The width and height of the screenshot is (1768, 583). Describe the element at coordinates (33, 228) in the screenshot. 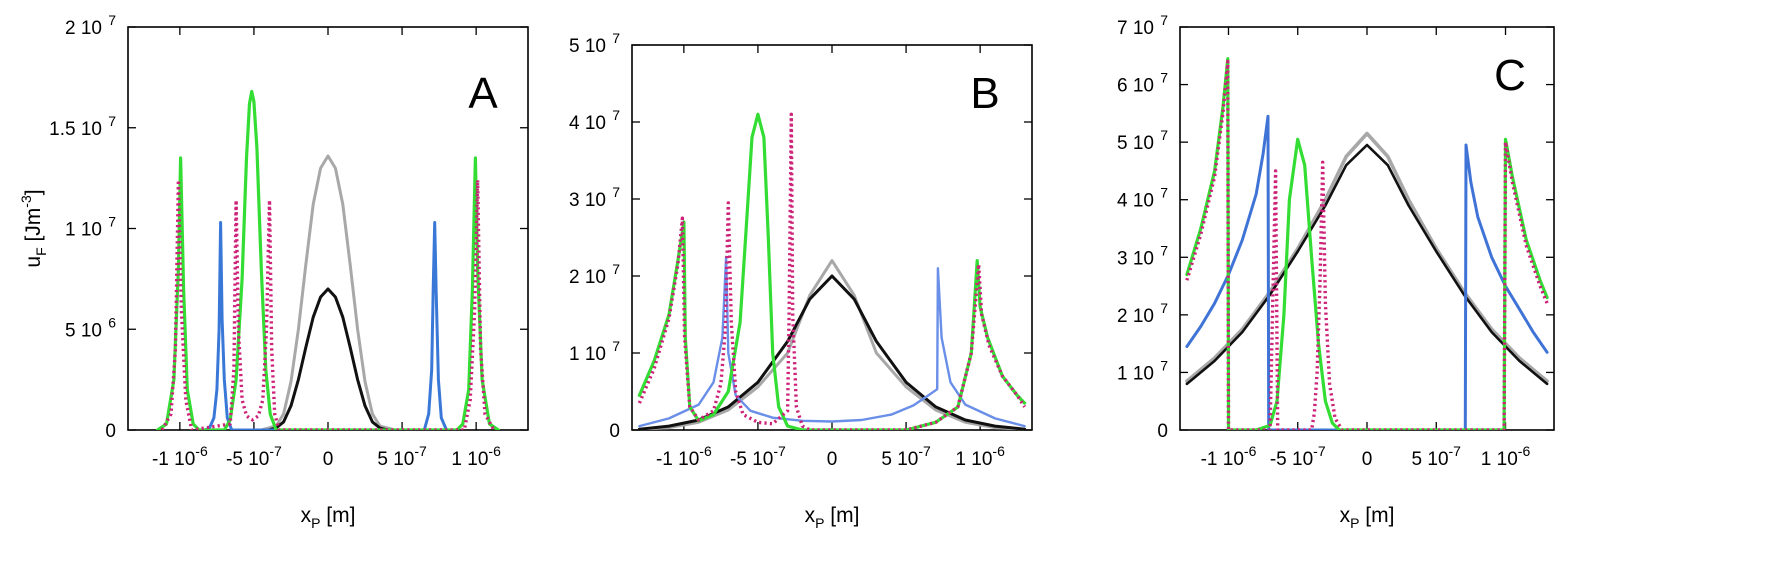

I see `y-axis-label: uF [Jm-3]` at that location.